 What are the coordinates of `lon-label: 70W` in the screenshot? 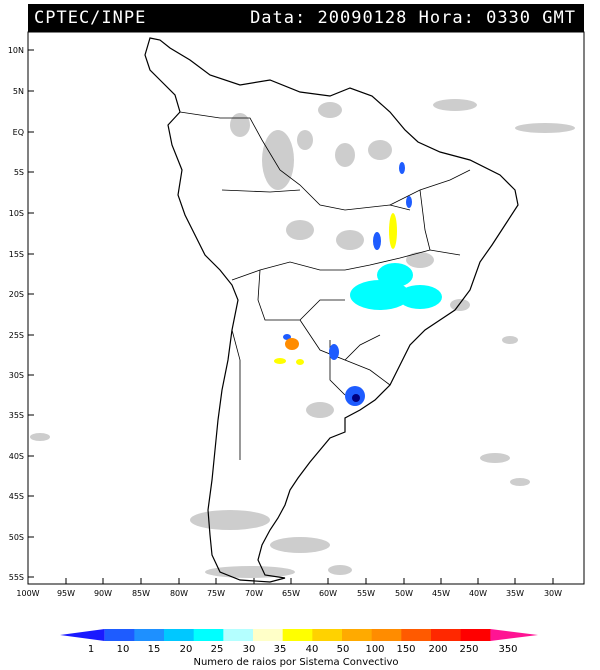 It's located at (254, 593).